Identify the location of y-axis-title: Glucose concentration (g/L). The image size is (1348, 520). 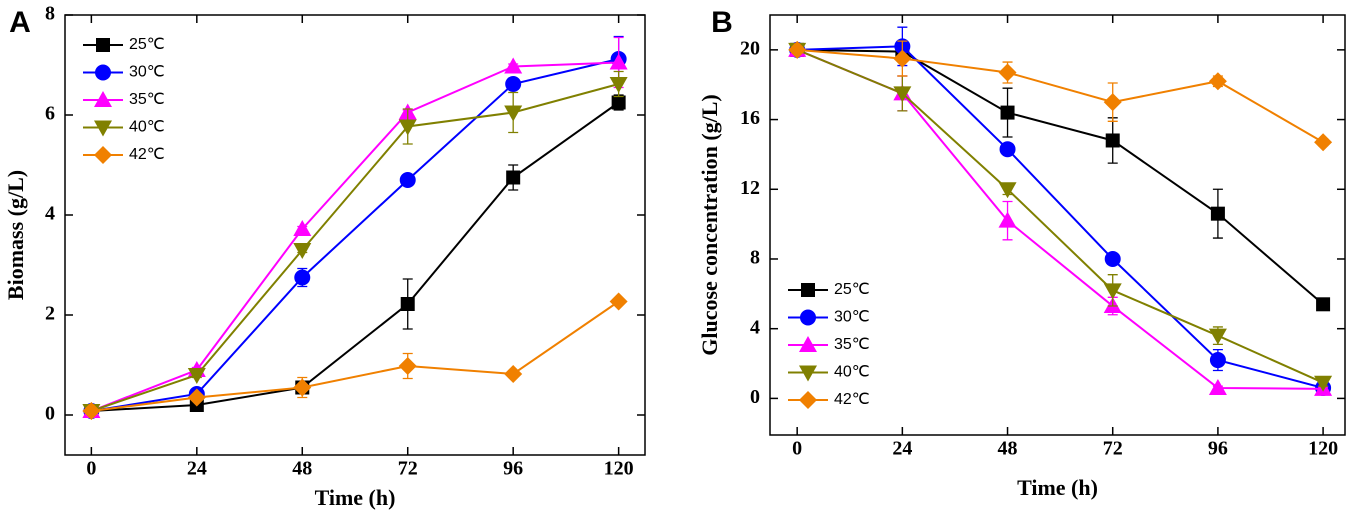
(709, 225).